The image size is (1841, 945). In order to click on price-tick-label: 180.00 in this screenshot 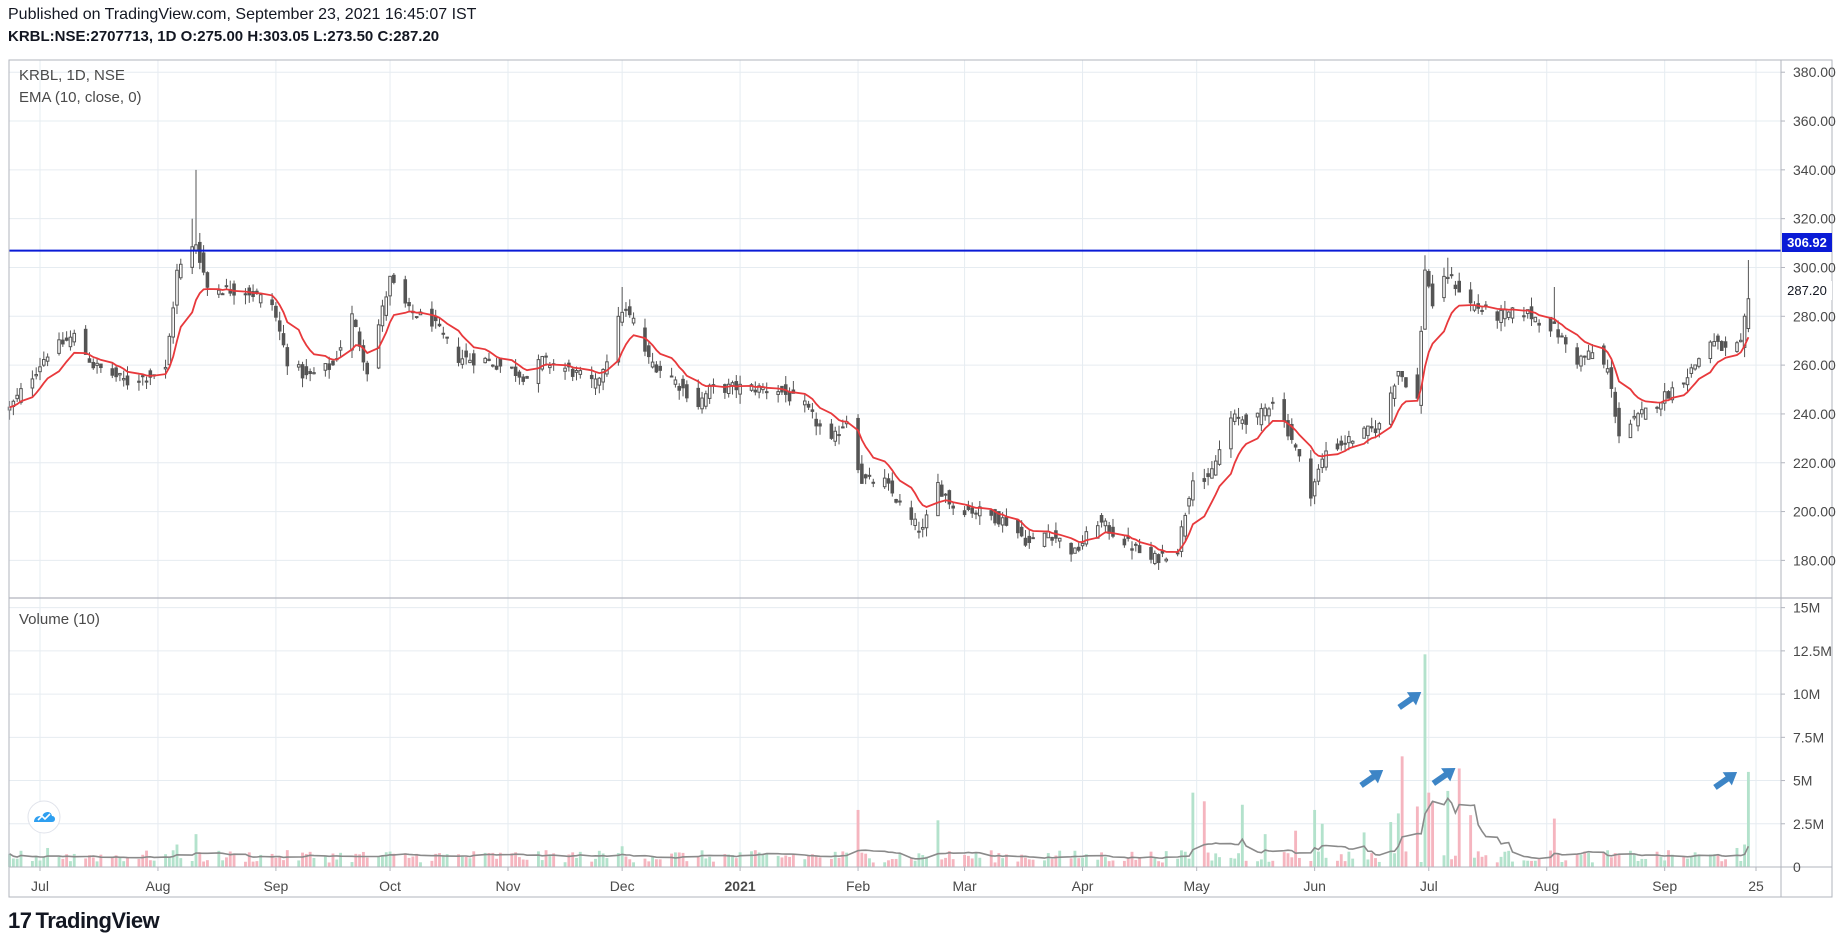, I will do `click(1814, 560)`.